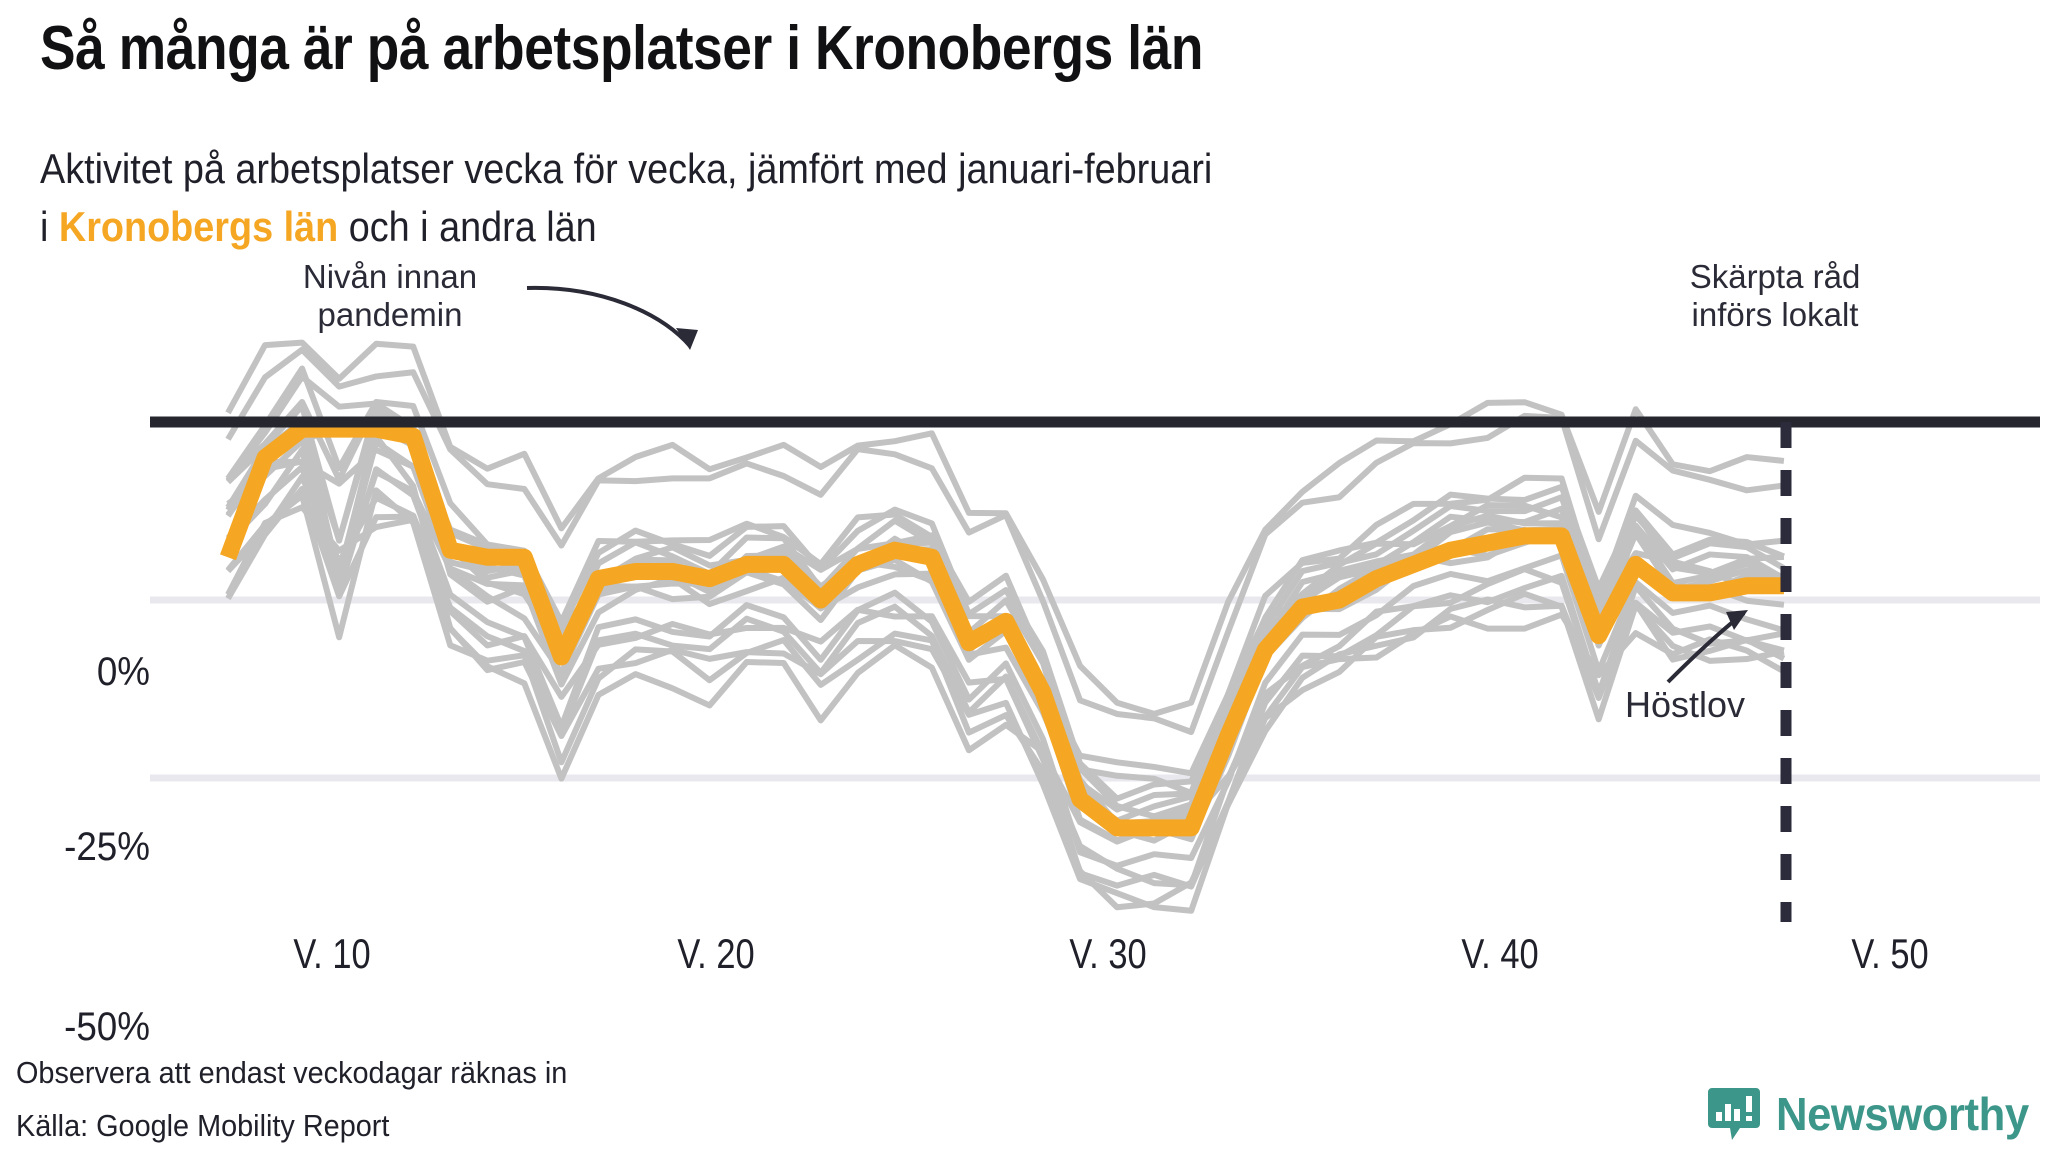  What do you see at coordinates (612, 317) in the screenshot?
I see `pre-pandemic-arrow` at bounding box center [612, 317].